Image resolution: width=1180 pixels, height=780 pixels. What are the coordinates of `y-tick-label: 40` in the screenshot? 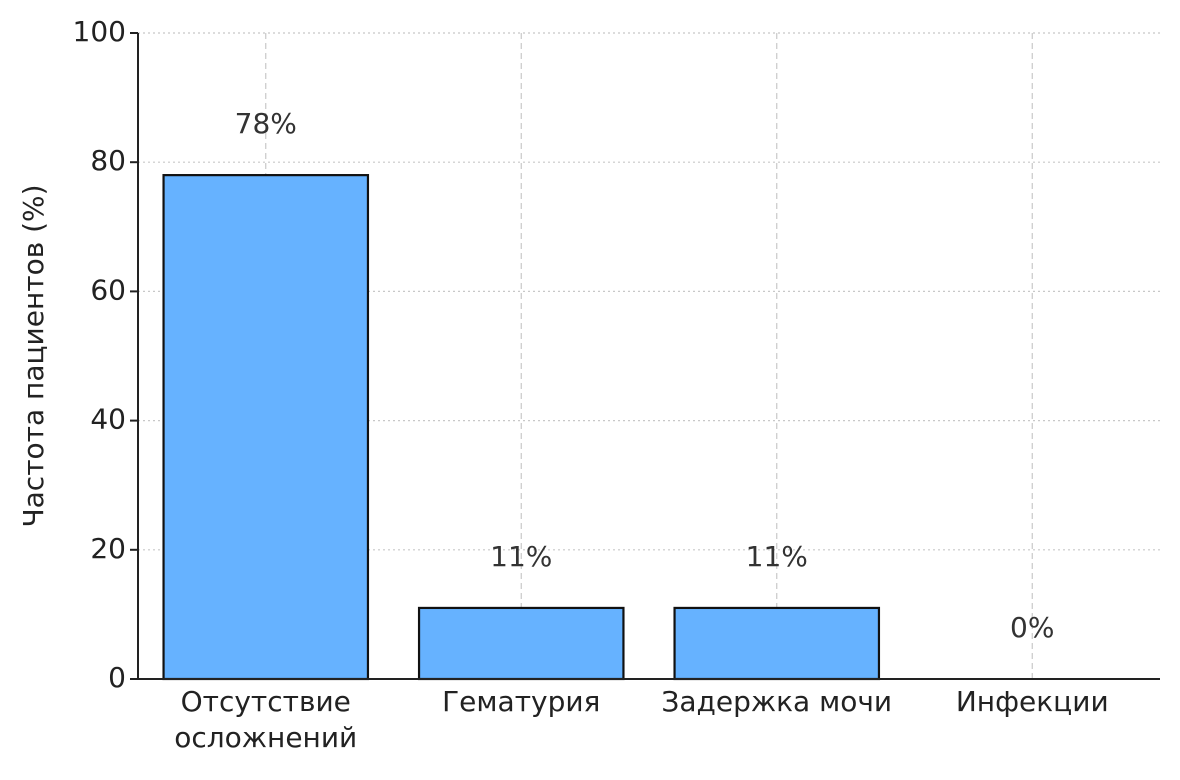 It's located at (108, 419).